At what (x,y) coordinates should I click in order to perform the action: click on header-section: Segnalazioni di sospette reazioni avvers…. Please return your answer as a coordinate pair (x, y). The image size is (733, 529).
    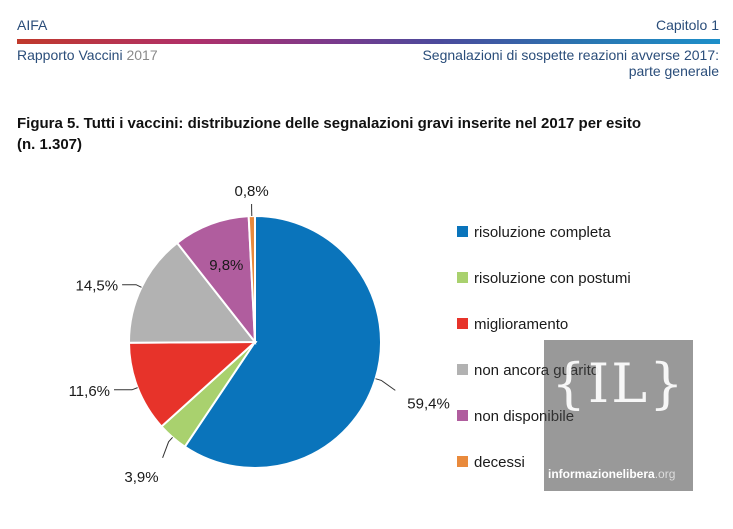
    Looking at the image, I should click on (570, 63).